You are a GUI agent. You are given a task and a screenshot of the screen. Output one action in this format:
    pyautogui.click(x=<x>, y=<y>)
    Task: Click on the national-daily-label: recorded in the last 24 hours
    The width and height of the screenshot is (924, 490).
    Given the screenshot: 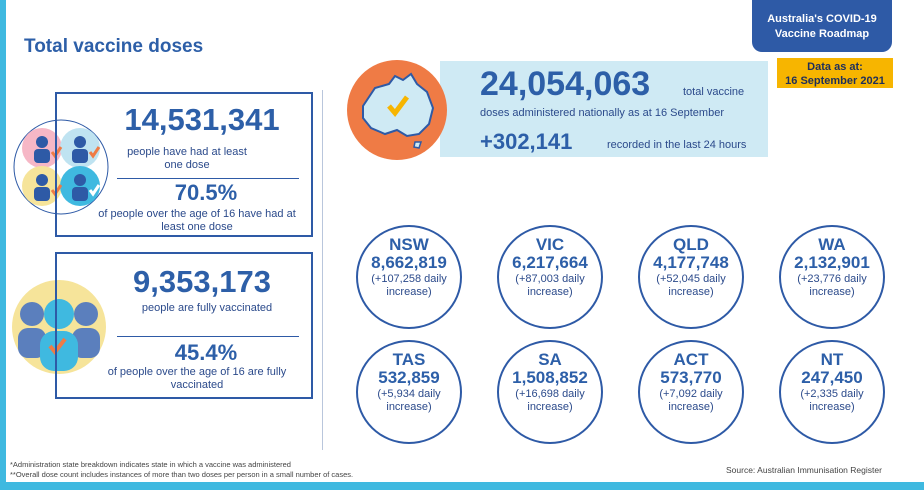 What is the action you would take?
    pyautogui.click(x=677, y=145)
    